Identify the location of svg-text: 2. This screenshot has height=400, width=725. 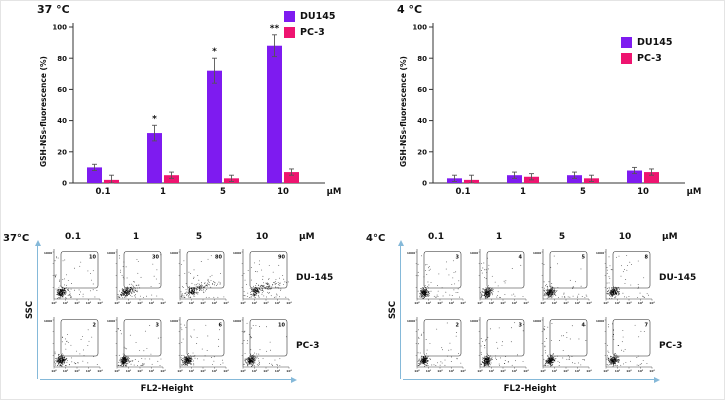
(458, 326).